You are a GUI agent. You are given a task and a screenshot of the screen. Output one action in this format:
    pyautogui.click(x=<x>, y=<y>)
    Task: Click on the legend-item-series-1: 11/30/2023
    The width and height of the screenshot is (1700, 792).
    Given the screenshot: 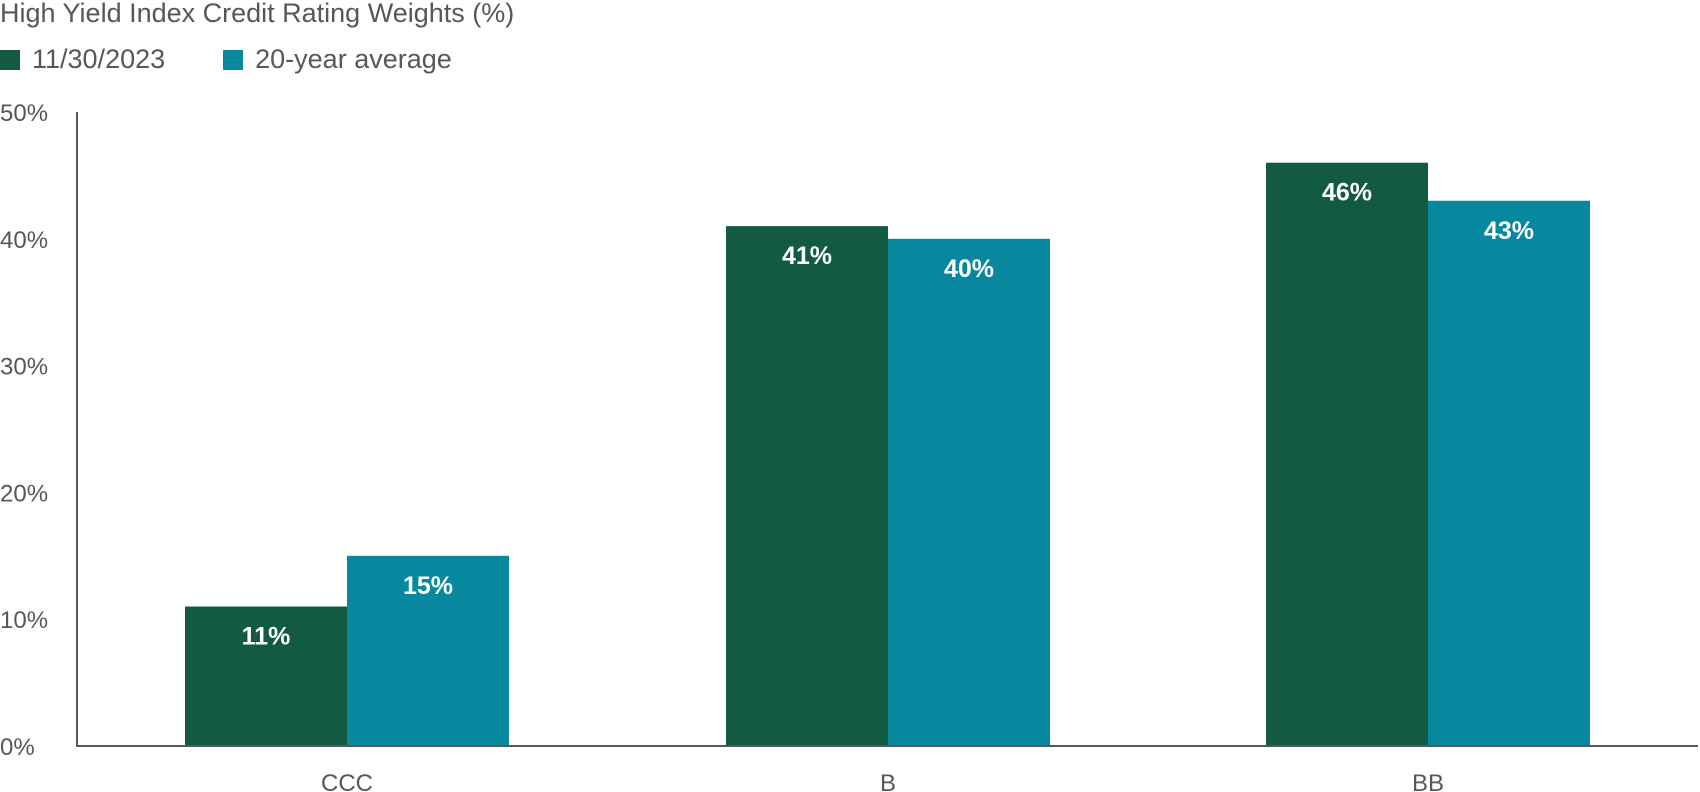 What is the action you would take?
    pyautogui.click(x=82, y=59)
    